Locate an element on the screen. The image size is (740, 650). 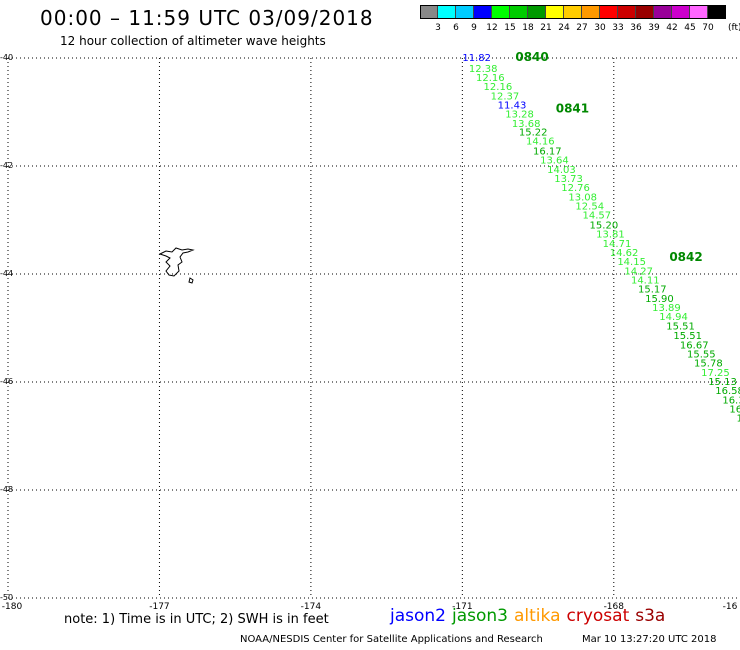
satellite-legend: jason2 jason3 altika cryosat s3a is located at coordinates (530, 616).